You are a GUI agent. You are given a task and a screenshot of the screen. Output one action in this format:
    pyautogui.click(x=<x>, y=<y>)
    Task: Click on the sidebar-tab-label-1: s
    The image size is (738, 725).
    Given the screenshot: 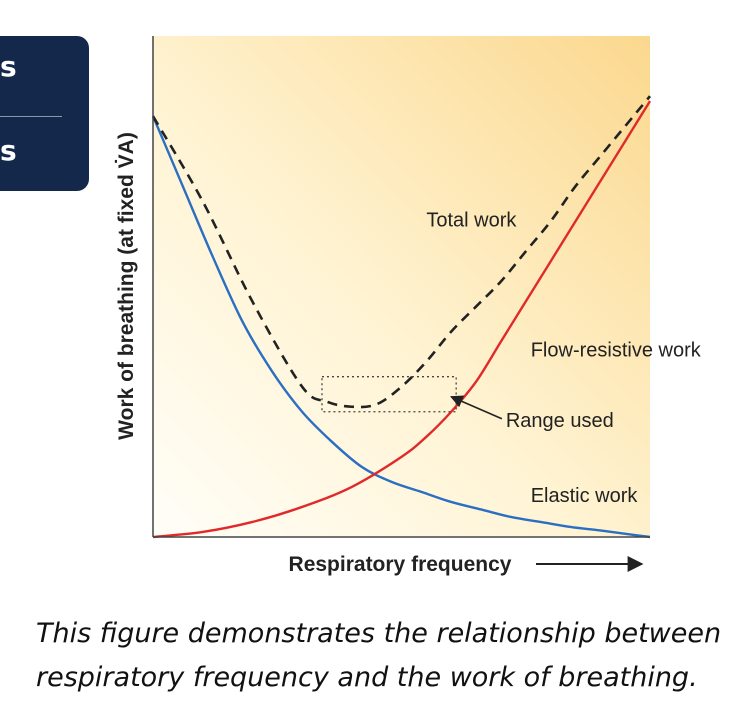 What is the action you would take?
    pyautogui.click(x=8, y=66)
    